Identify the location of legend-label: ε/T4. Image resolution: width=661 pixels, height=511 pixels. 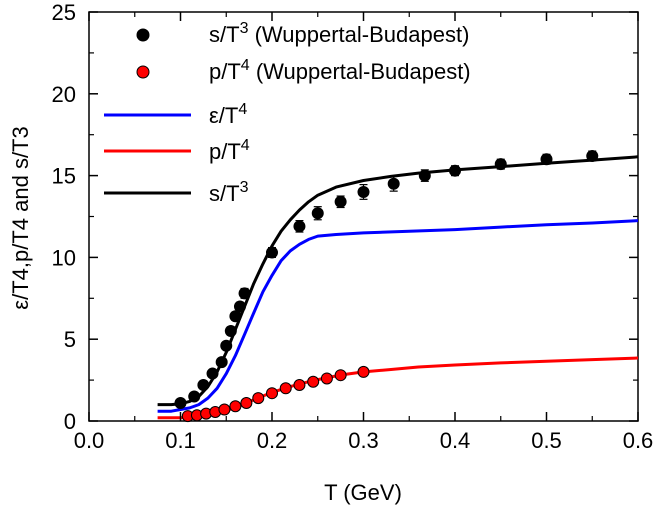
(228, 114).